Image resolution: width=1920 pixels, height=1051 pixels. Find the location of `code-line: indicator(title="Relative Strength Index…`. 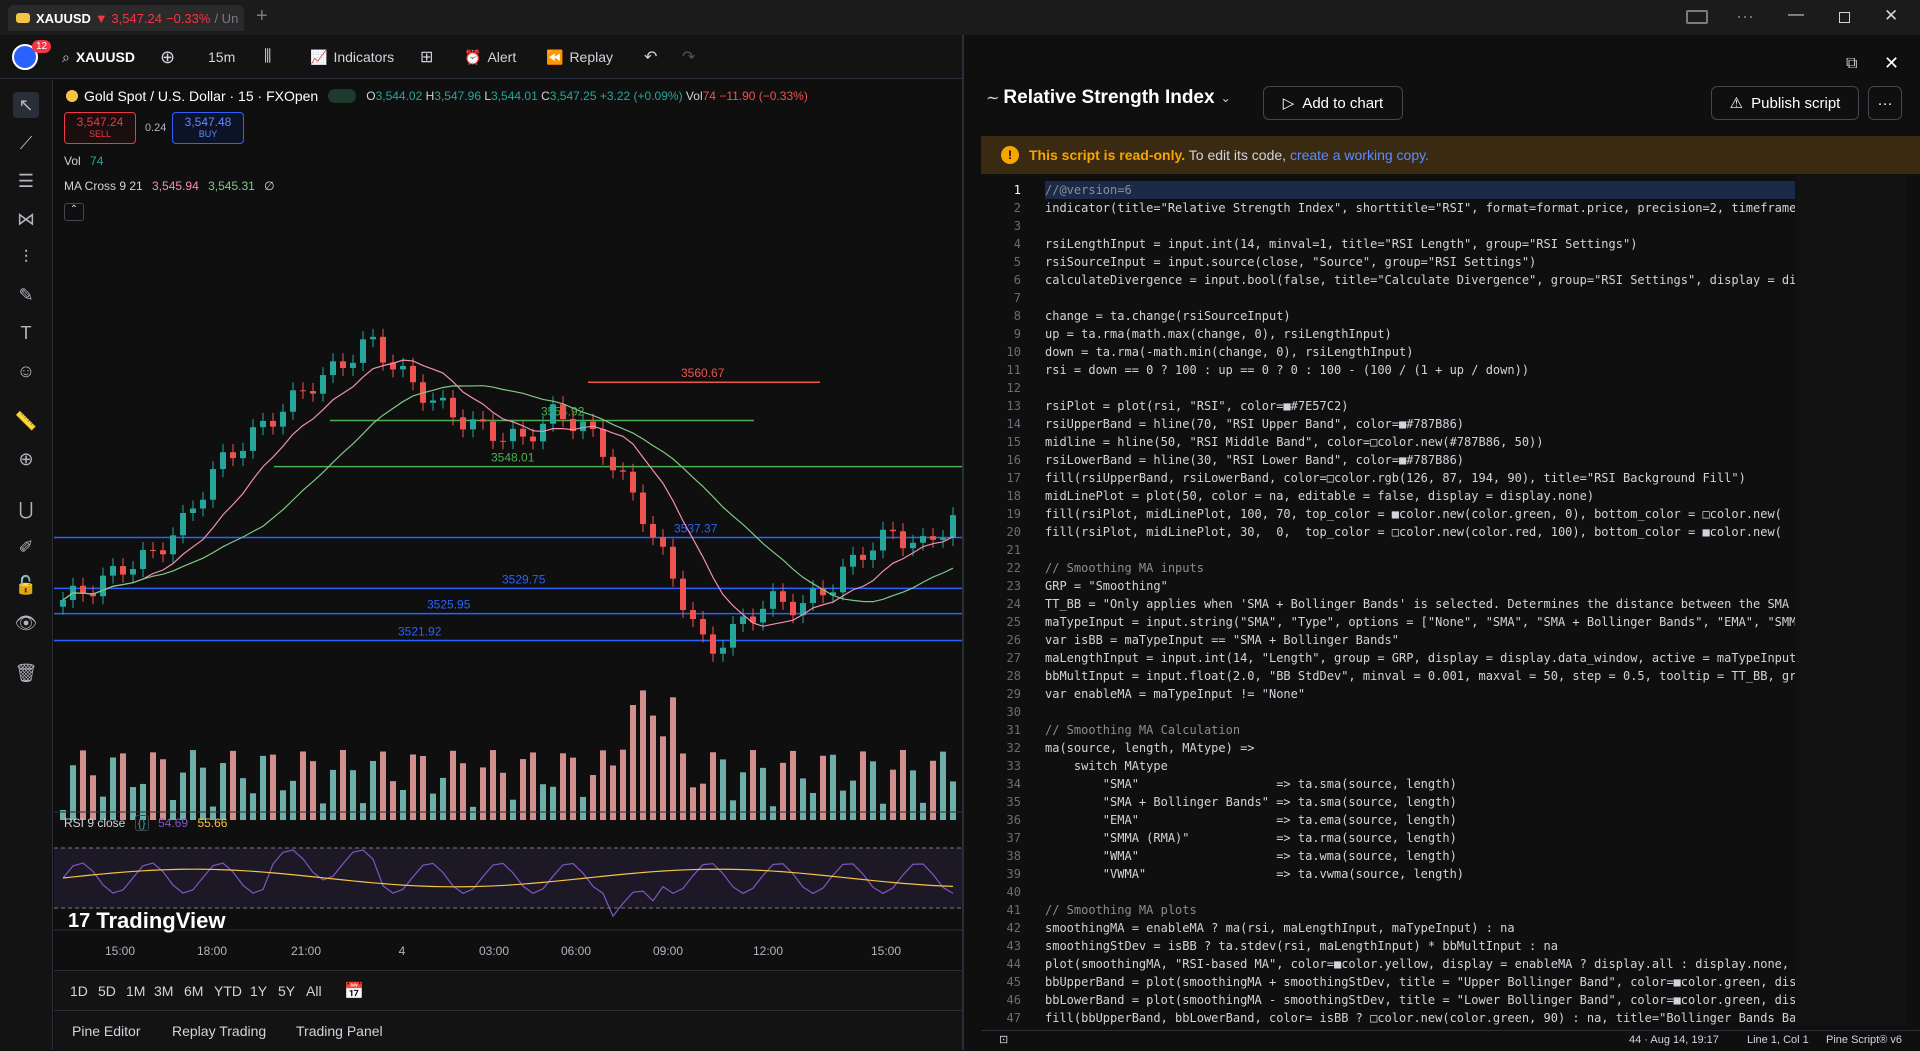

code-line: indicator(title="Relative Strength Index… is located at coordinates (1420, 208).